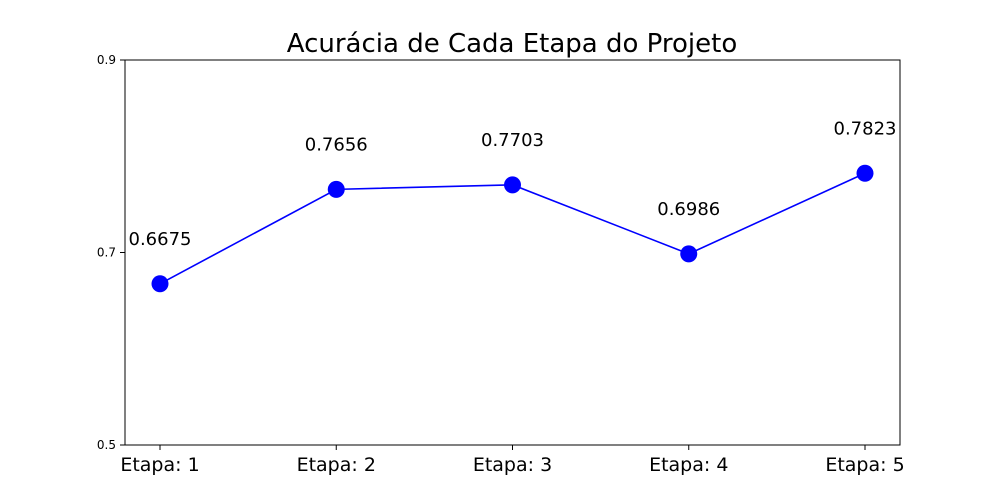 The width and height of the screenshot is (1000, 500). I want to click on x-tick-label: Etapa: 3, so click(512, 465).